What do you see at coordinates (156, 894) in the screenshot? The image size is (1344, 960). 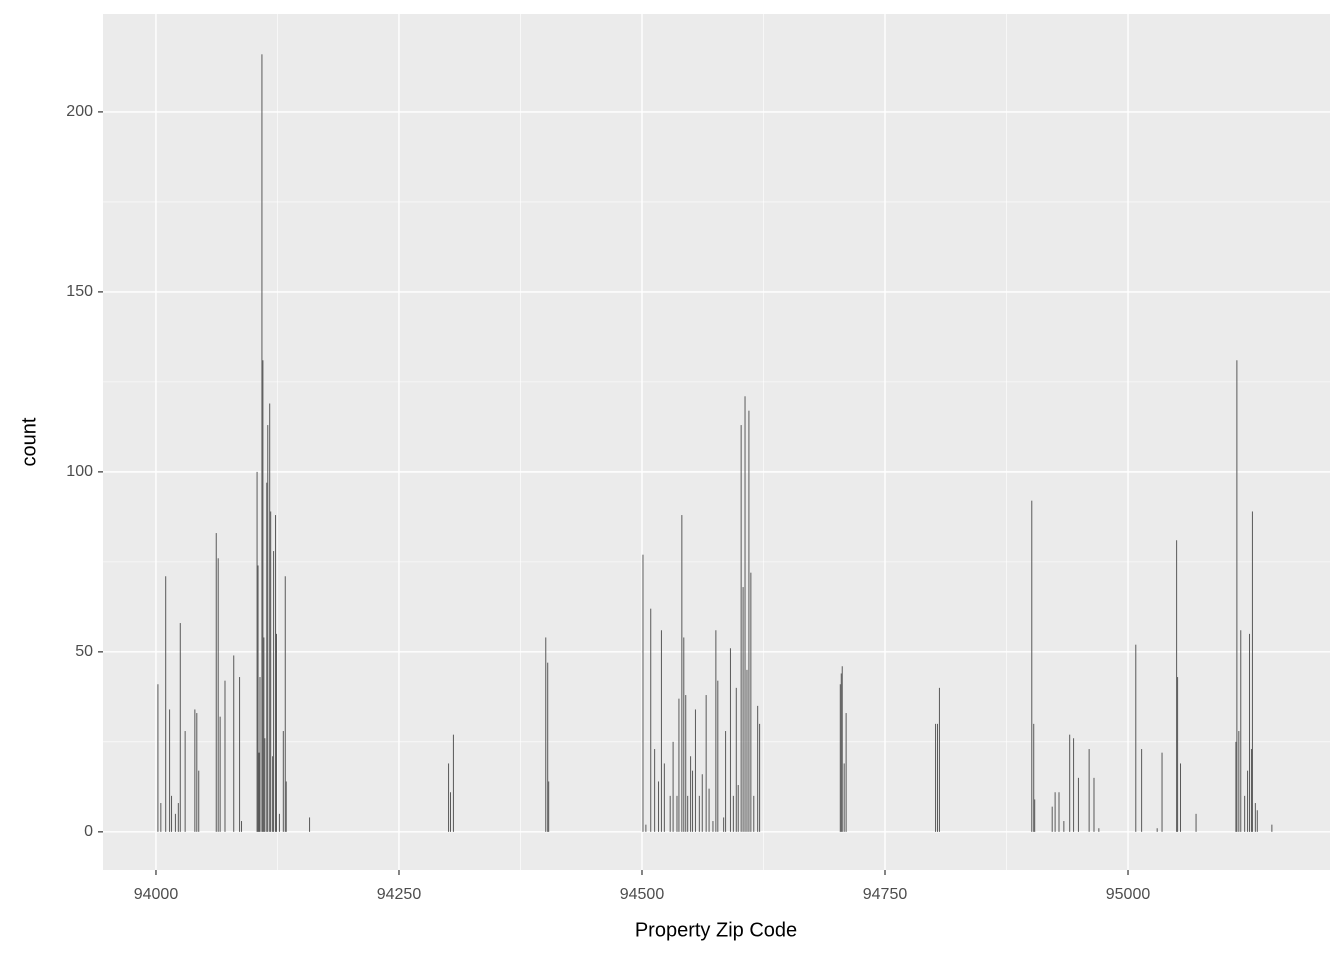 I see `x-tick-label: 94000` at bounding box center [156, 894].